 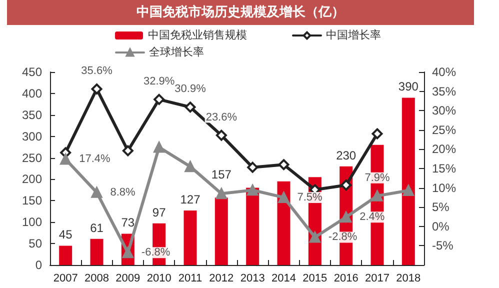 What do you see at coordinates (315, 278) in the screenshot?
I see `x-tick-label: 2015` at bounding box center [315, 278].